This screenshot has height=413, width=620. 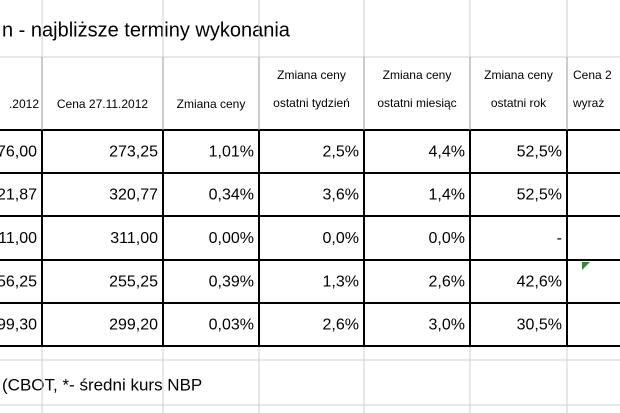 I want to click on table-cell: 2,5%, so click(x=341, y=152).